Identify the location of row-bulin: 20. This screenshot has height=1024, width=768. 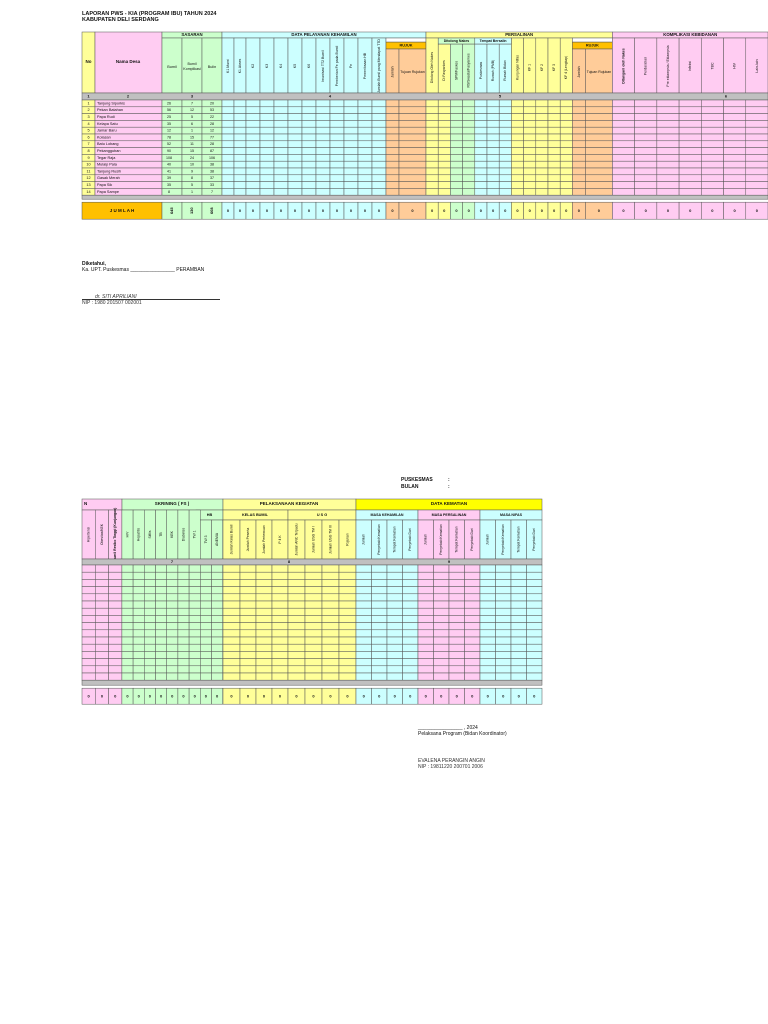
(212, 103).